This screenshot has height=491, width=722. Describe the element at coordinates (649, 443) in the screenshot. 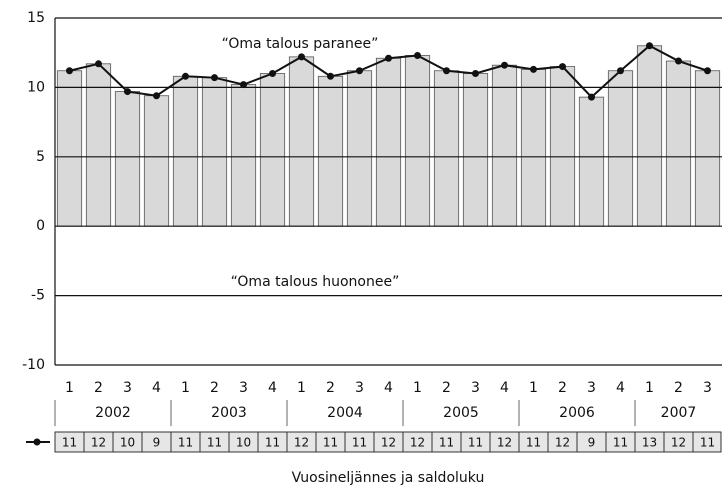

I see `table-value: 13` at that location.